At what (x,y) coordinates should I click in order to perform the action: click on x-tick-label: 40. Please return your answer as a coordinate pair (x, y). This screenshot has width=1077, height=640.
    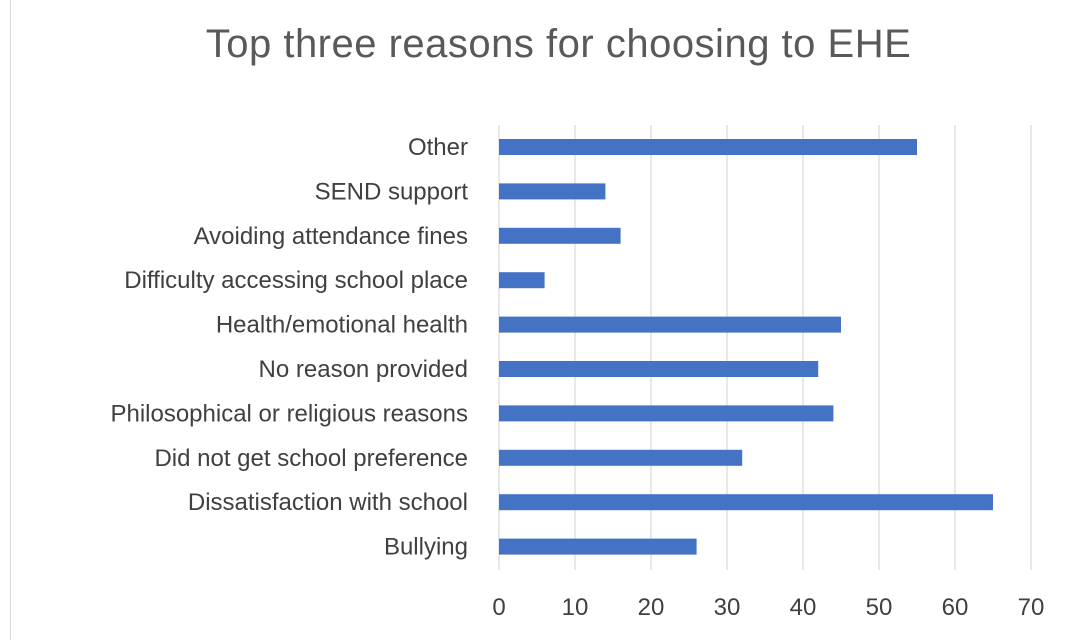
    Looking at the image, I should click on (803, 607).